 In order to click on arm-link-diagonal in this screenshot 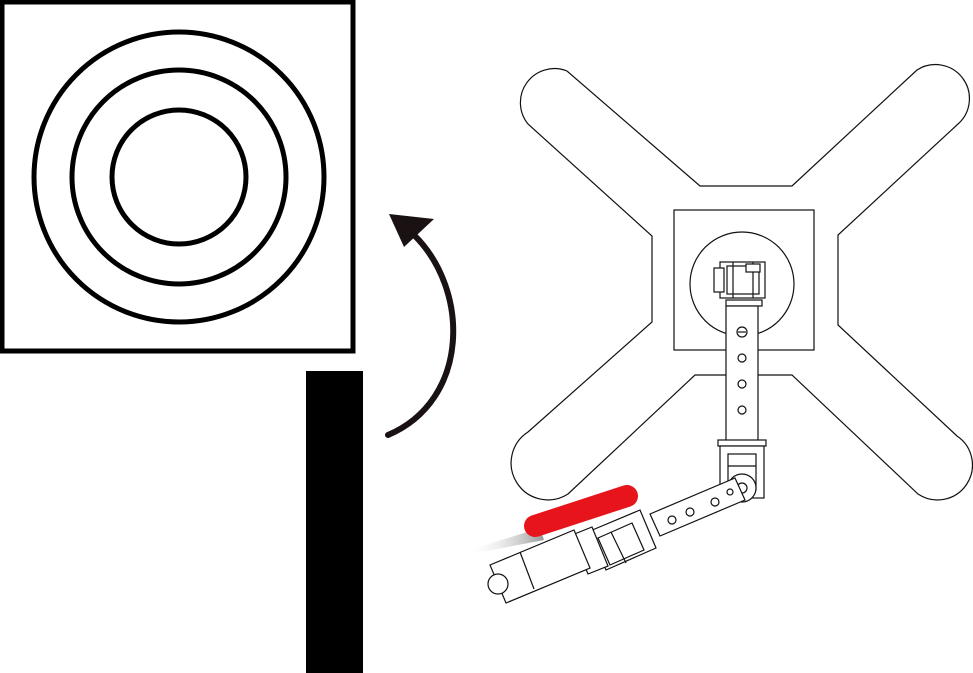, I will do `click(697, 507)`.